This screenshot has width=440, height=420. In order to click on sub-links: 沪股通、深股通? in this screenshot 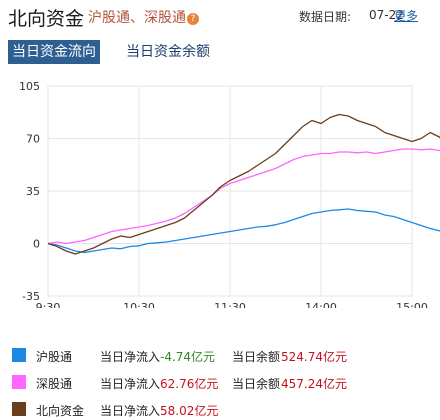, I will do `click(143, 17)`.